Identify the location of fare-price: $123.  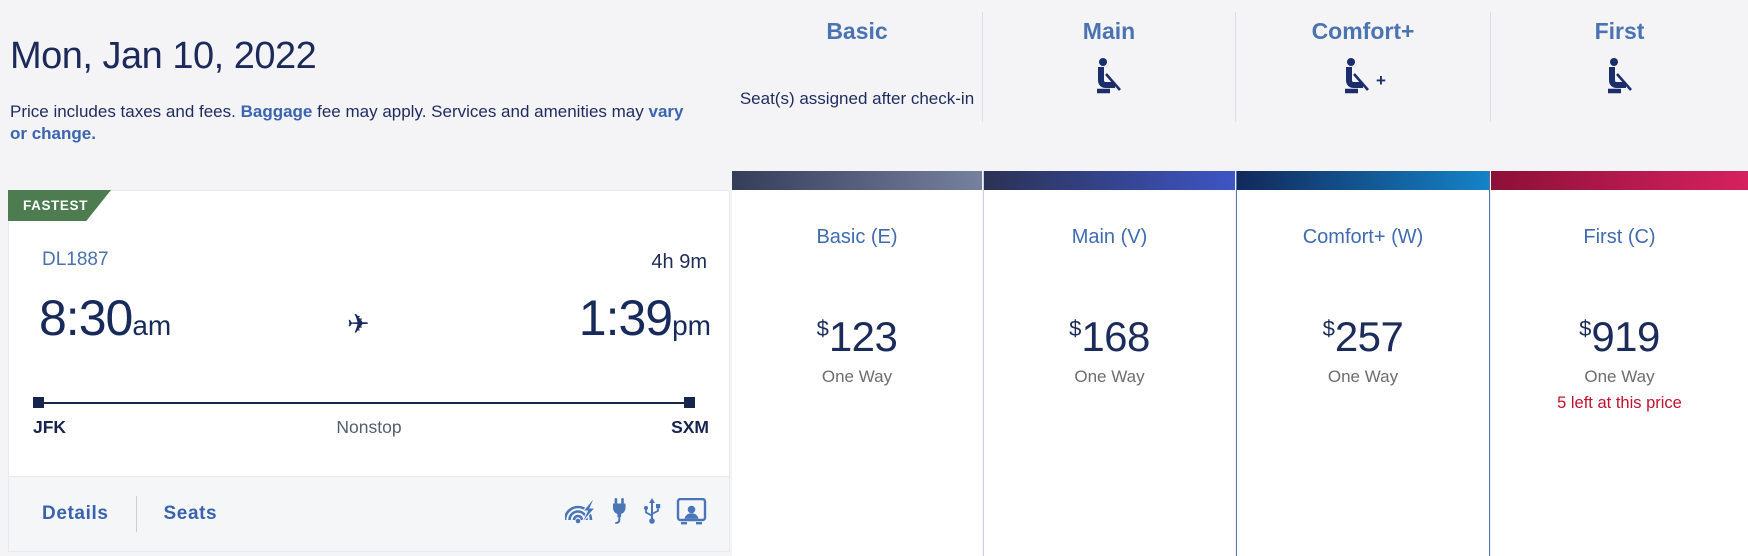
(857, 336).